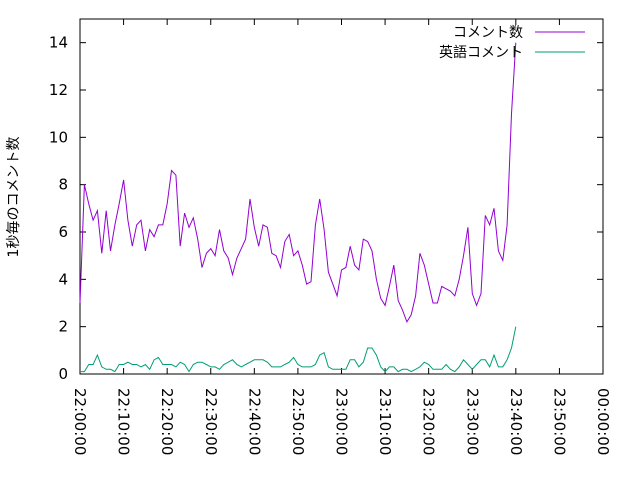 The image size is (640, 485). What do you see at coordinates (80, 421) in the screenshot?
I see `x-tick-label: 22:00:00` at bounding box center [80, 421].